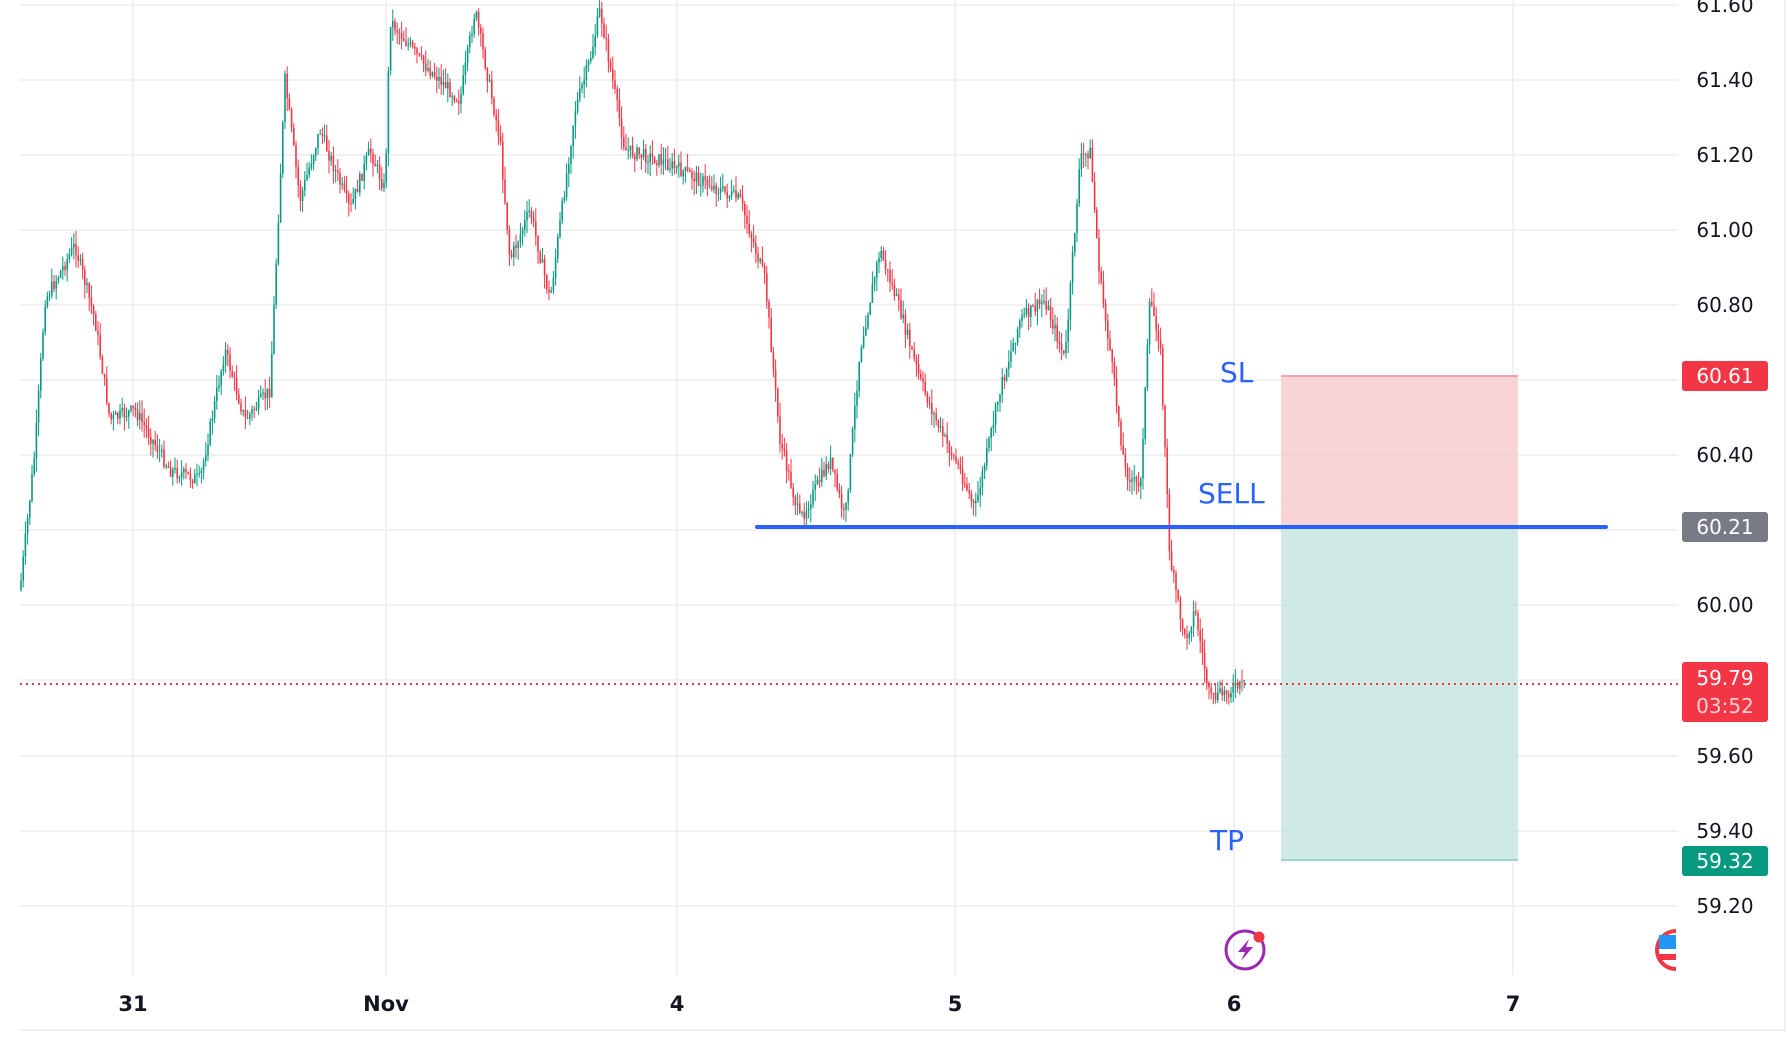  Describe the element at coordinates (1725, 305) in the screenshot. I see `price-tick-label: 60.80` at that location.